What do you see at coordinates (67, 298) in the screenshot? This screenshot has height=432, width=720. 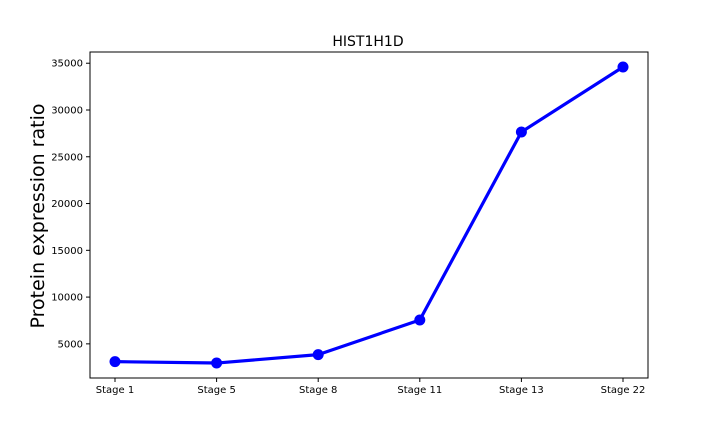 I see `y-tick-label: 10000` at bounding box center [67, 298].